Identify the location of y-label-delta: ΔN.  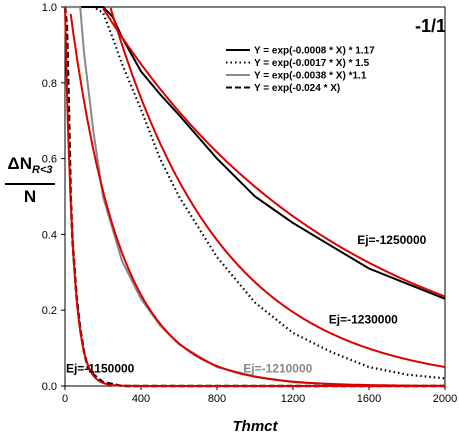
(20, 163).